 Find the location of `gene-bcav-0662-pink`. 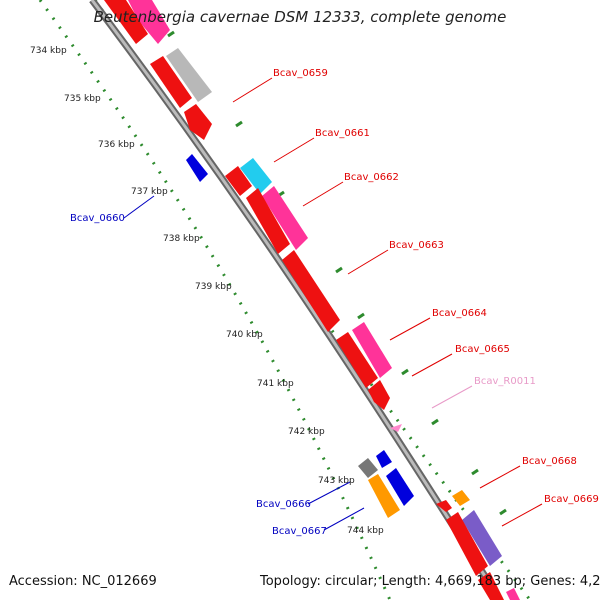

gene-bcav-0662-pink is located at coordinates (285, 218).